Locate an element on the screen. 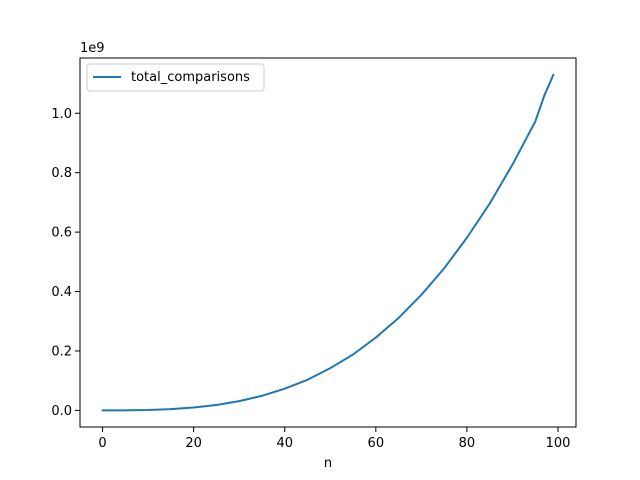  x-tick-label: 0 is located at coordinates (102, 443).